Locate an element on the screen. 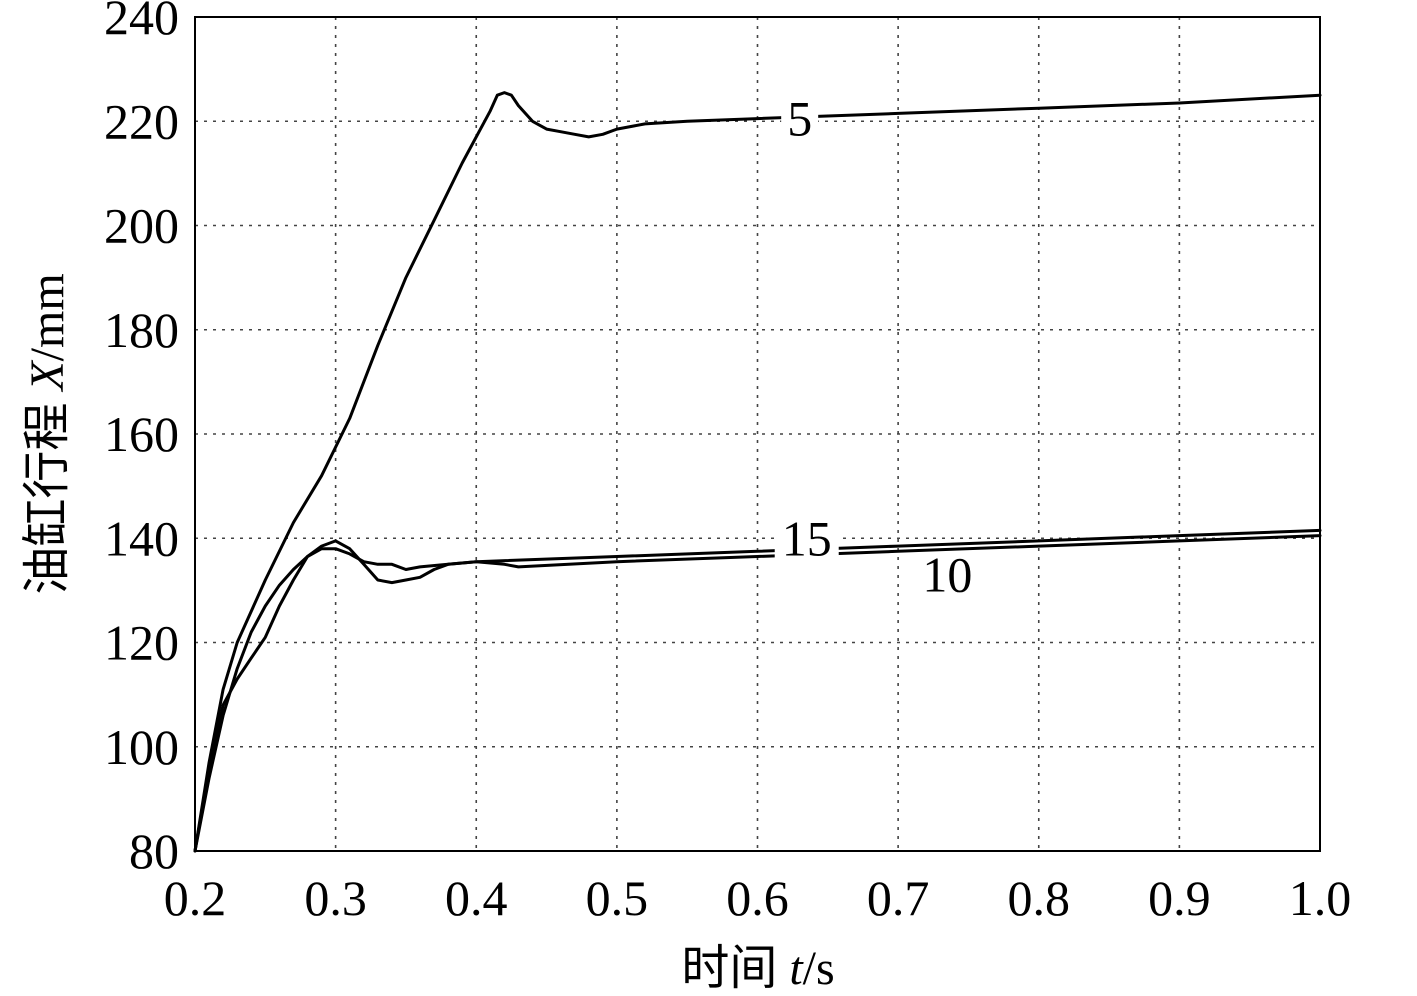 The height and width of the screenshot is (996, 1417). y-tick-label: 240 is located at coordinates (141, 22).